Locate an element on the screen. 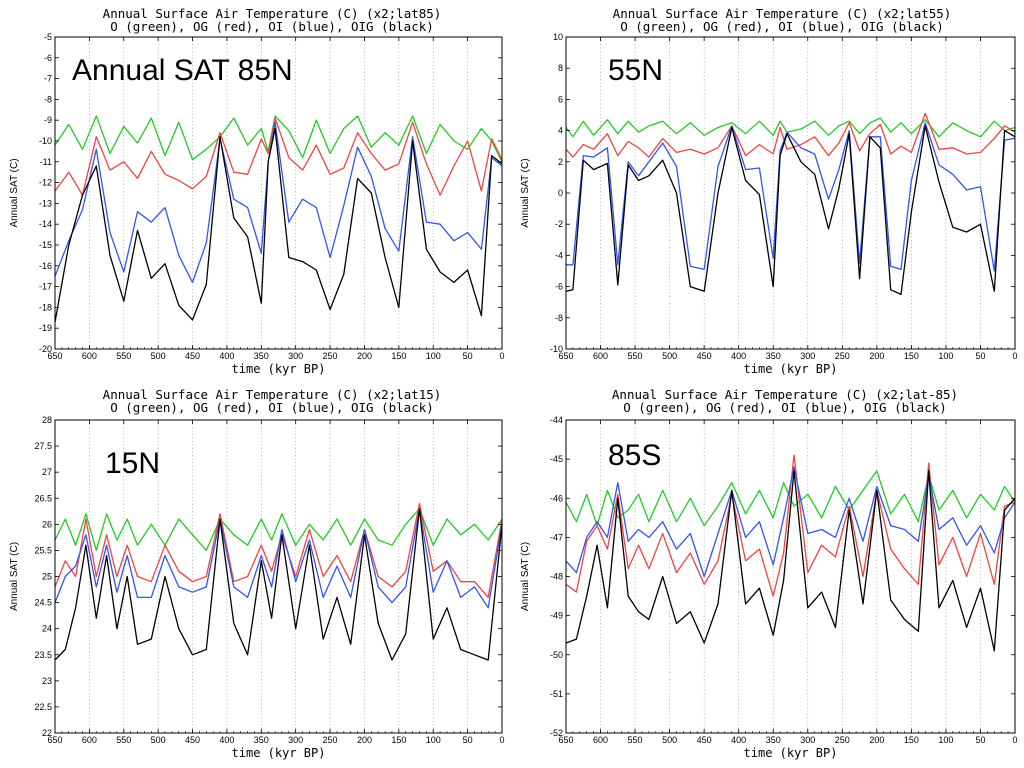 This screenshot has width=1024, height=768. y-tick-label: -8 is located at coordinates (559, 318).